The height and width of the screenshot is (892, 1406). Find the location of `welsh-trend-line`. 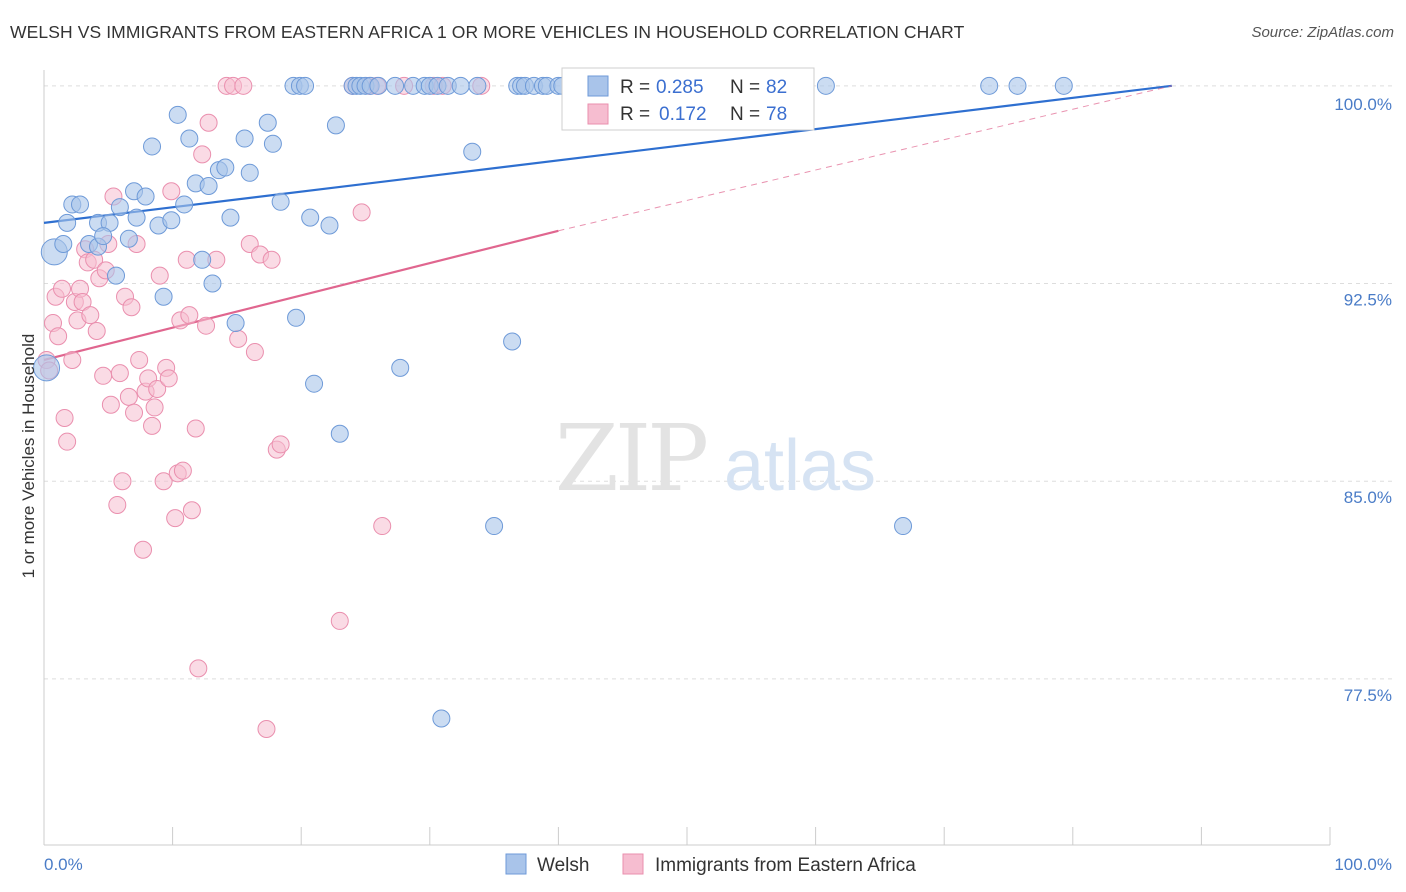

welsh-trend-line is located at coordinates (607, 154).